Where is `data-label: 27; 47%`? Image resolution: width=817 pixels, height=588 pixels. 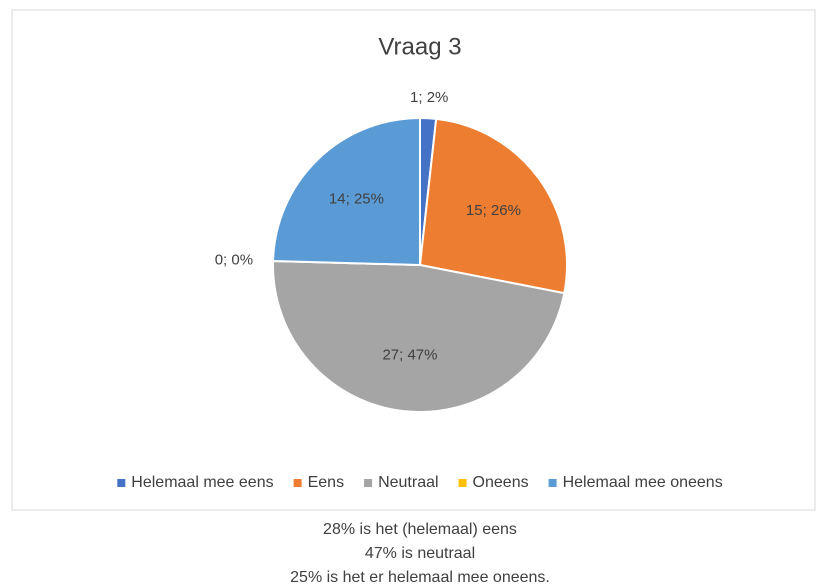
data-label: 27; 47% is located at coordinates (409, 355).